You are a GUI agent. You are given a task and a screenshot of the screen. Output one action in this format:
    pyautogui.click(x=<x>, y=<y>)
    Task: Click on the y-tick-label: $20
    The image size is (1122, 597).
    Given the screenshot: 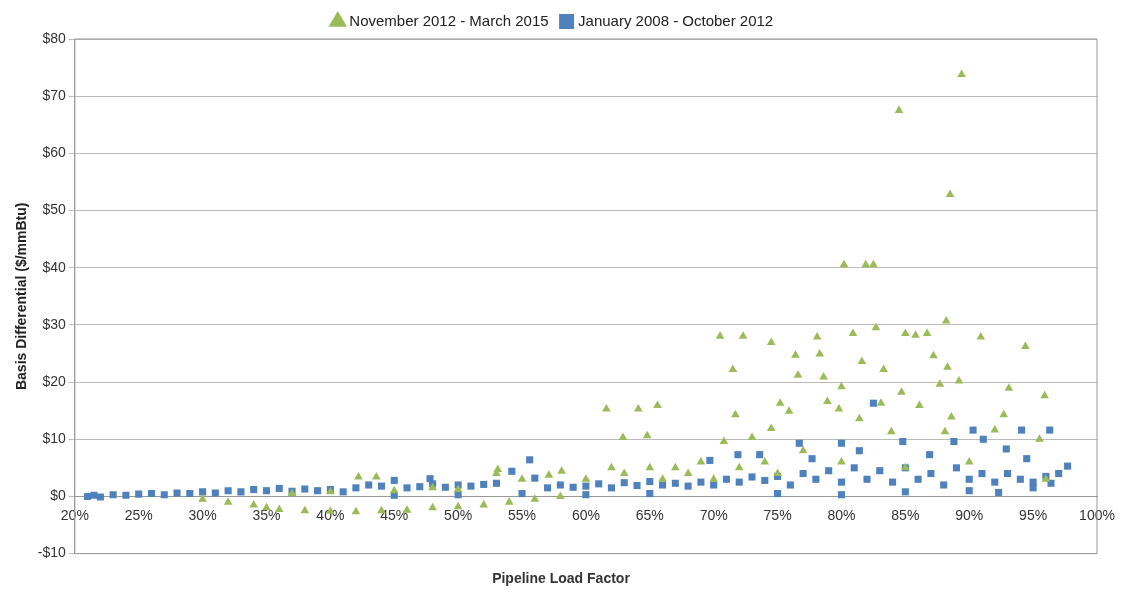 What is the action you would take?
    pyautogui.click(x=54, y=380)
    